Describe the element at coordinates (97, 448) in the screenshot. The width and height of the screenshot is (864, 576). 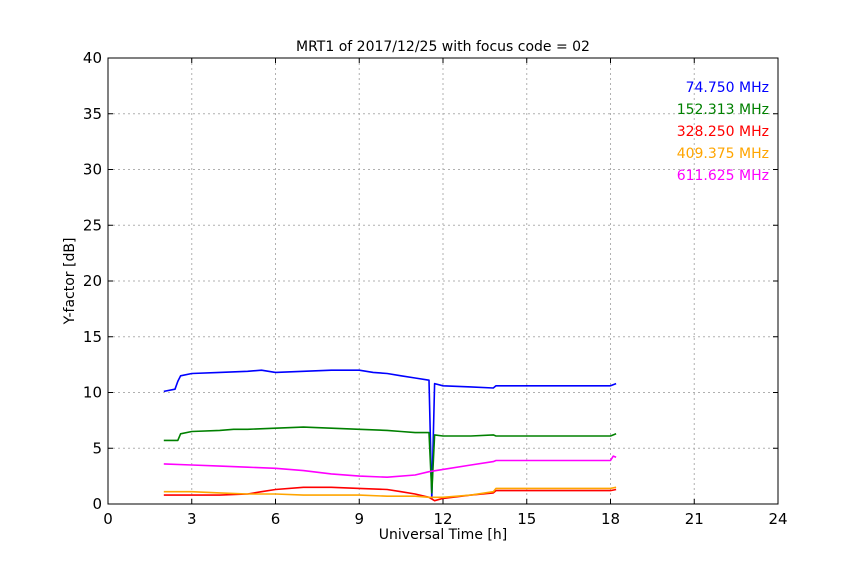
I see `y-tick-label: 5` at that location.